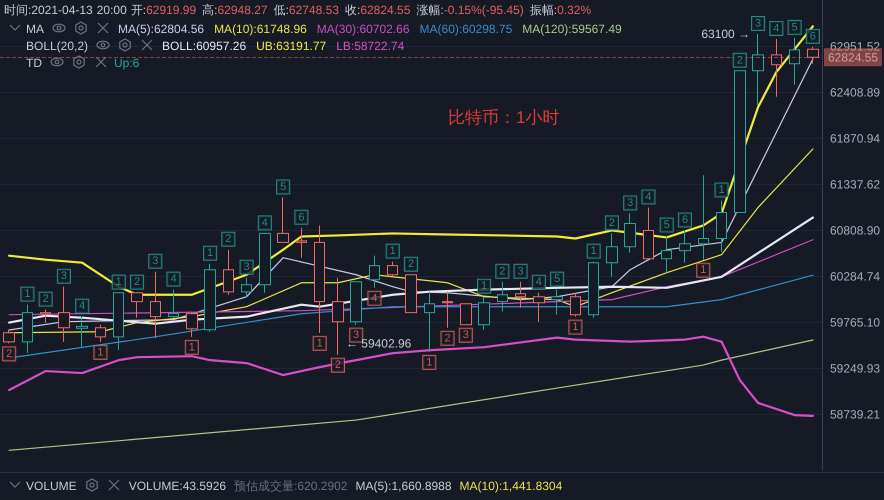 The width and height of the screenshot is (884, 500). What do you see at coordinates (51, 486) in the screenshot?
I see `text: VOLUME` at bounding box center [51, 486].